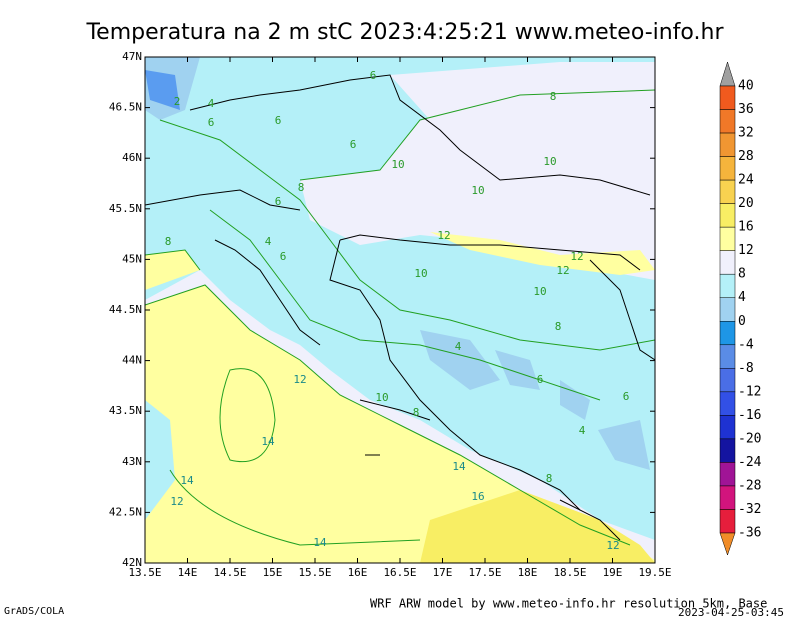 This screenshot has height=618, width=800. What do you see at coordinates (132, 461) in the screenshot?
I see `y-tick-label: 43N` at bounding box center [132, 461].